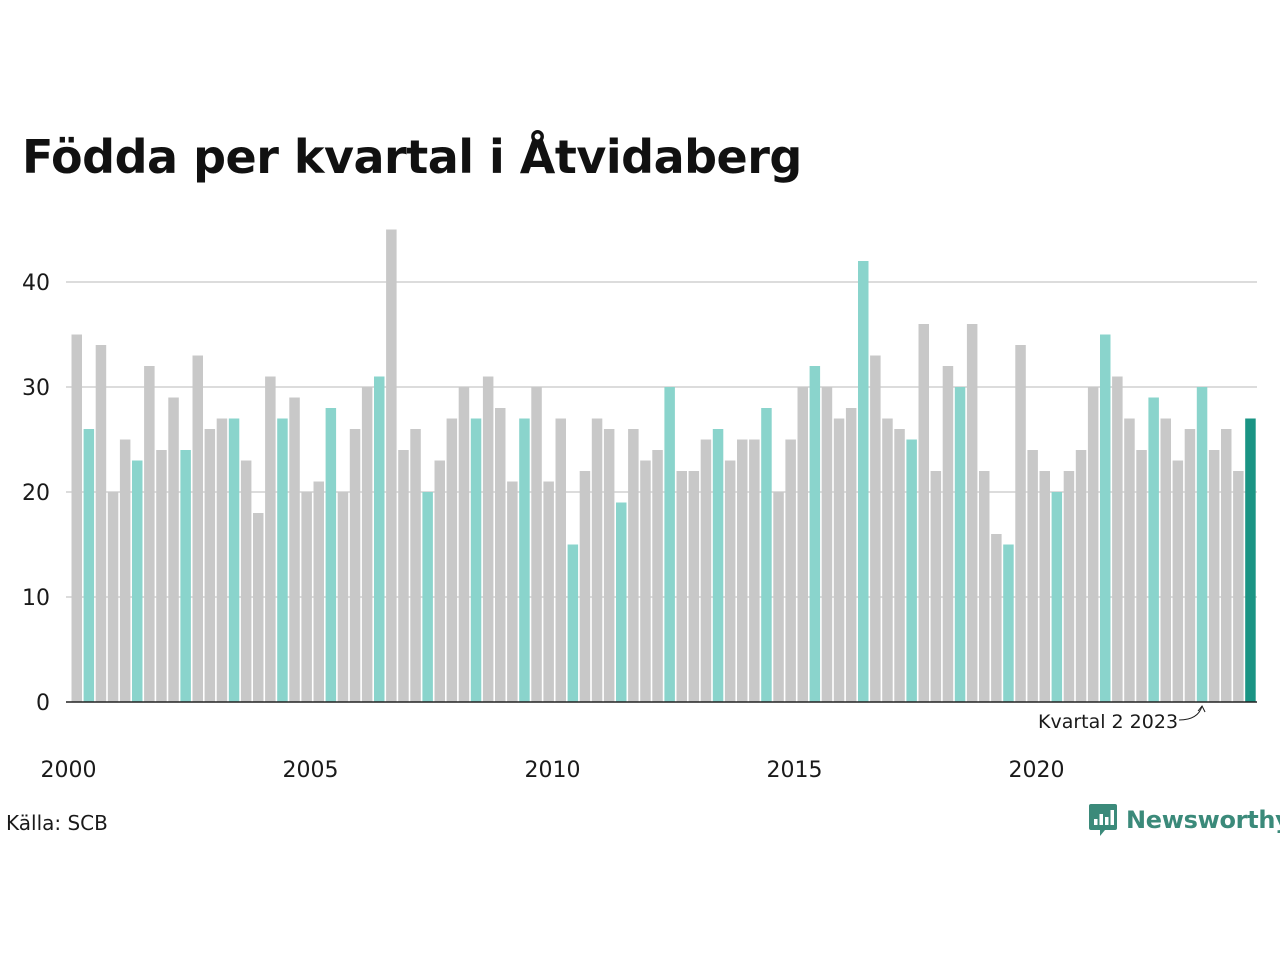 This screenshot has width=1280, height=960. Describe the element at coordinates (1201, 709) in the screenshot. I see `annotation-arrowhead` at that location.